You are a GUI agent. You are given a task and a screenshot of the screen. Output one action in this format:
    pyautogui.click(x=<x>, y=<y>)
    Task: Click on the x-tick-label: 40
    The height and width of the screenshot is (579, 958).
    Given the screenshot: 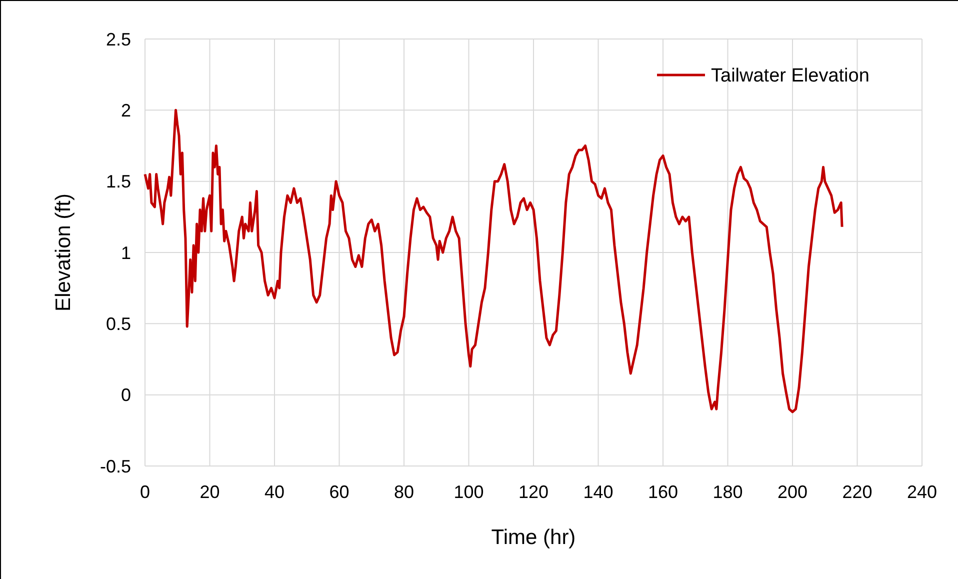 What is the action you would take?
    pyautogui.click(x=274, y=492)
    